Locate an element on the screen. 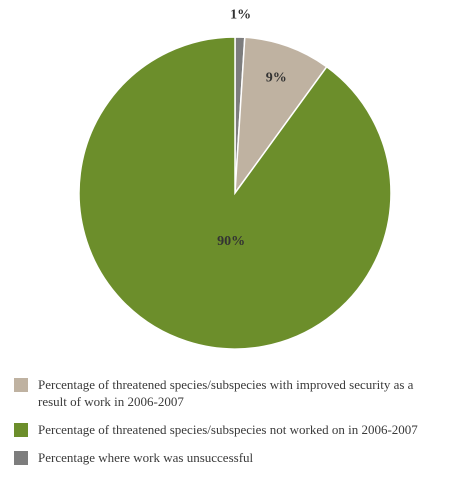 The image size is (450, 486). slice-improved is located at coordinates (281, 116).